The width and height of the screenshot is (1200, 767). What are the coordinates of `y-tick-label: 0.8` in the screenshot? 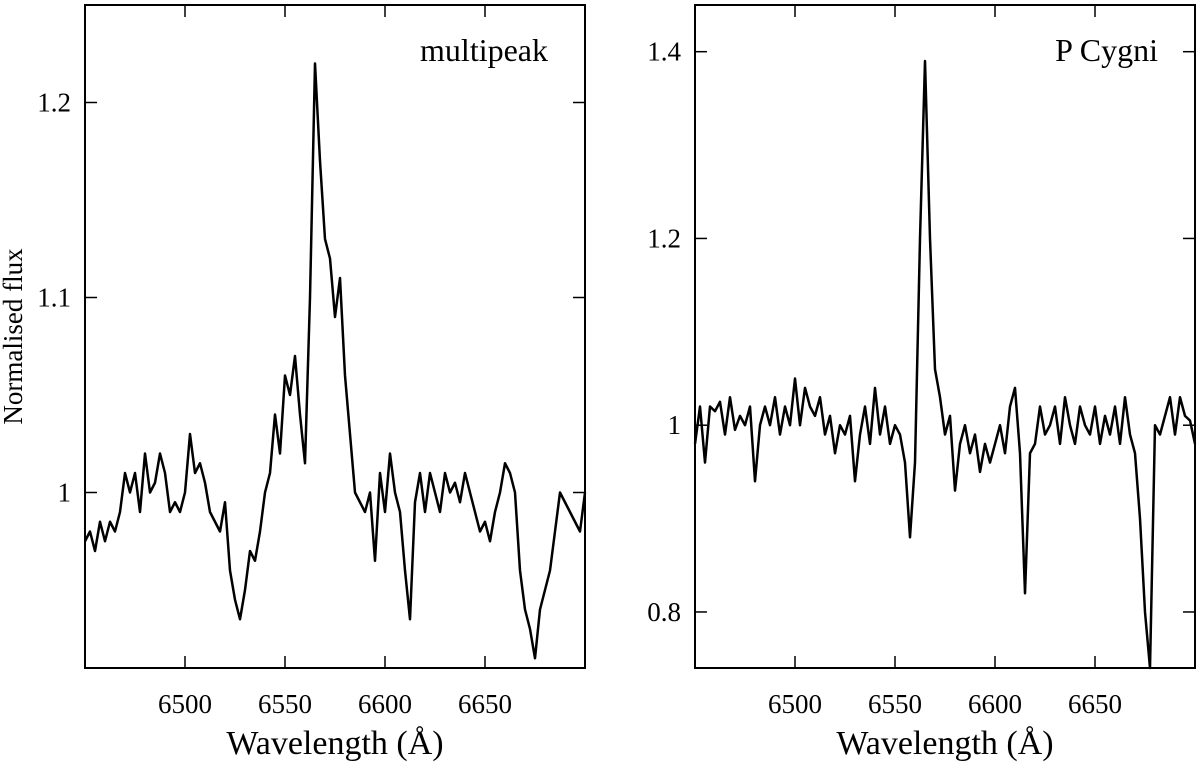 It's located at (664, 612).